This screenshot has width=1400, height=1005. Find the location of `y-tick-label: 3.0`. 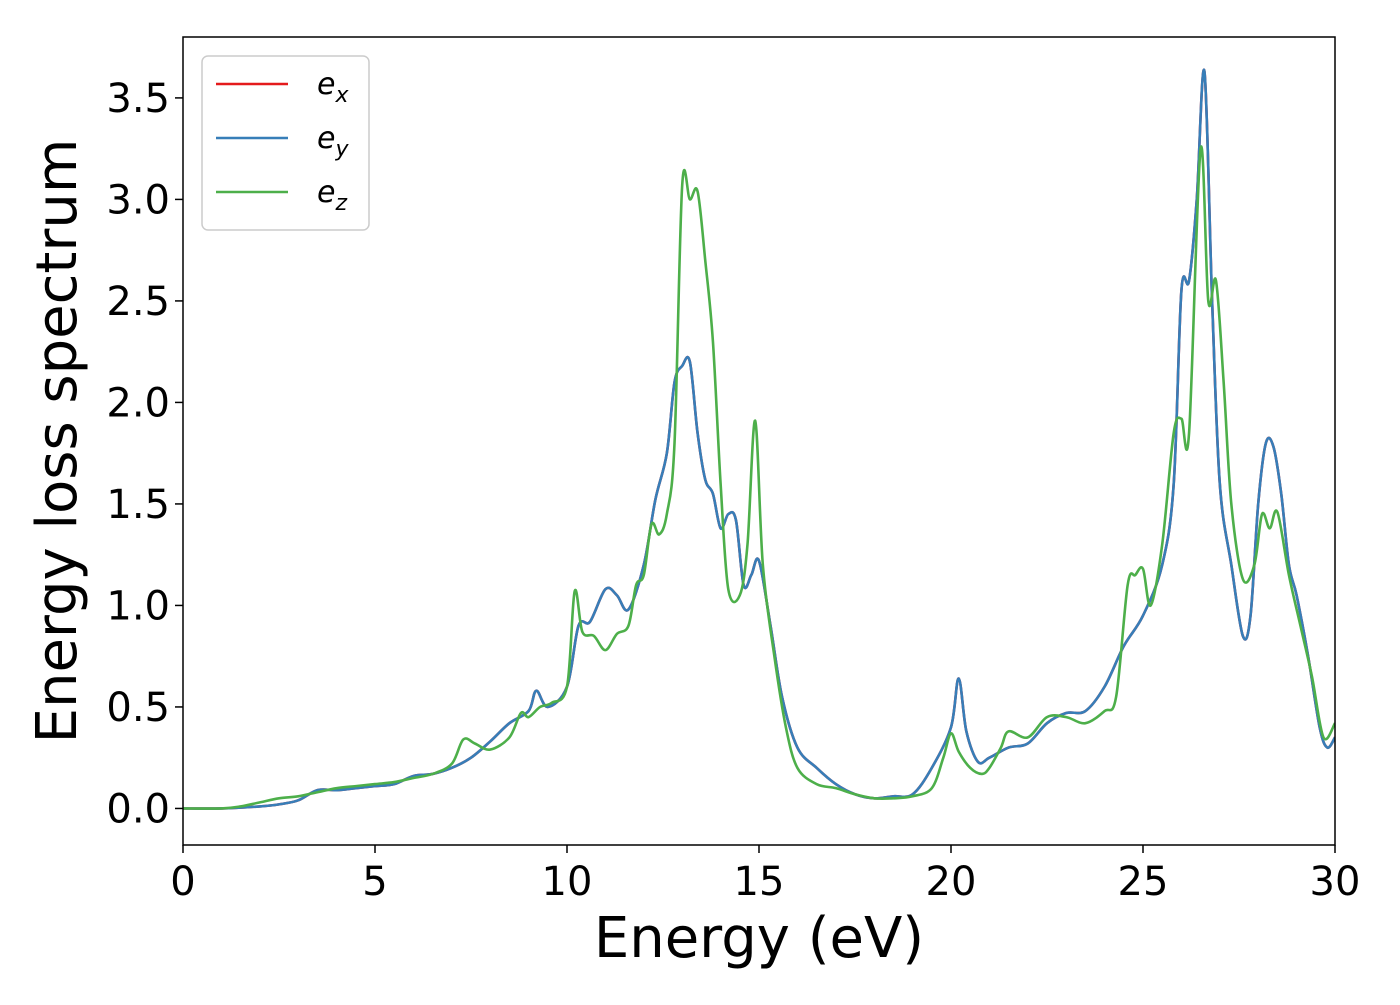

y-tick-label: 3.0 is located at coordinates (138, 200).